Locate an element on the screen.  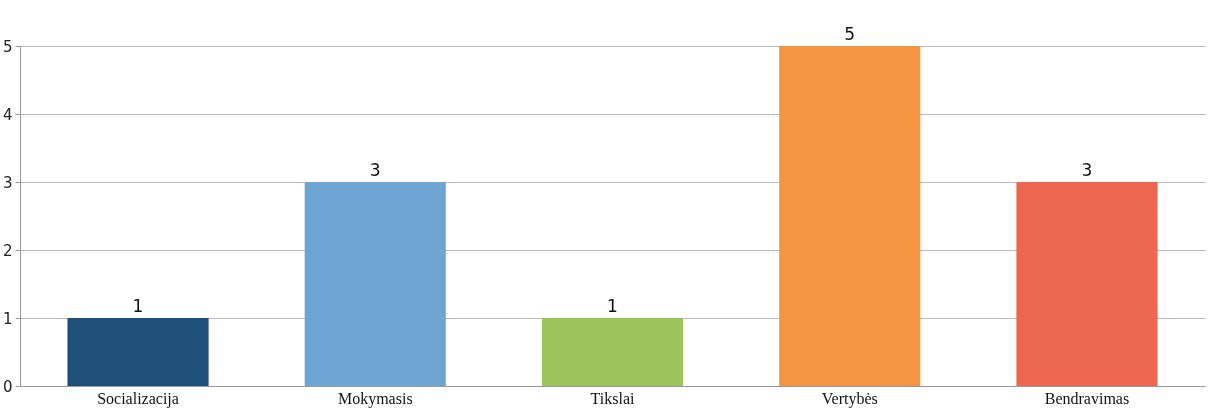
data-label: 5 is located at coordinates (850, 34).